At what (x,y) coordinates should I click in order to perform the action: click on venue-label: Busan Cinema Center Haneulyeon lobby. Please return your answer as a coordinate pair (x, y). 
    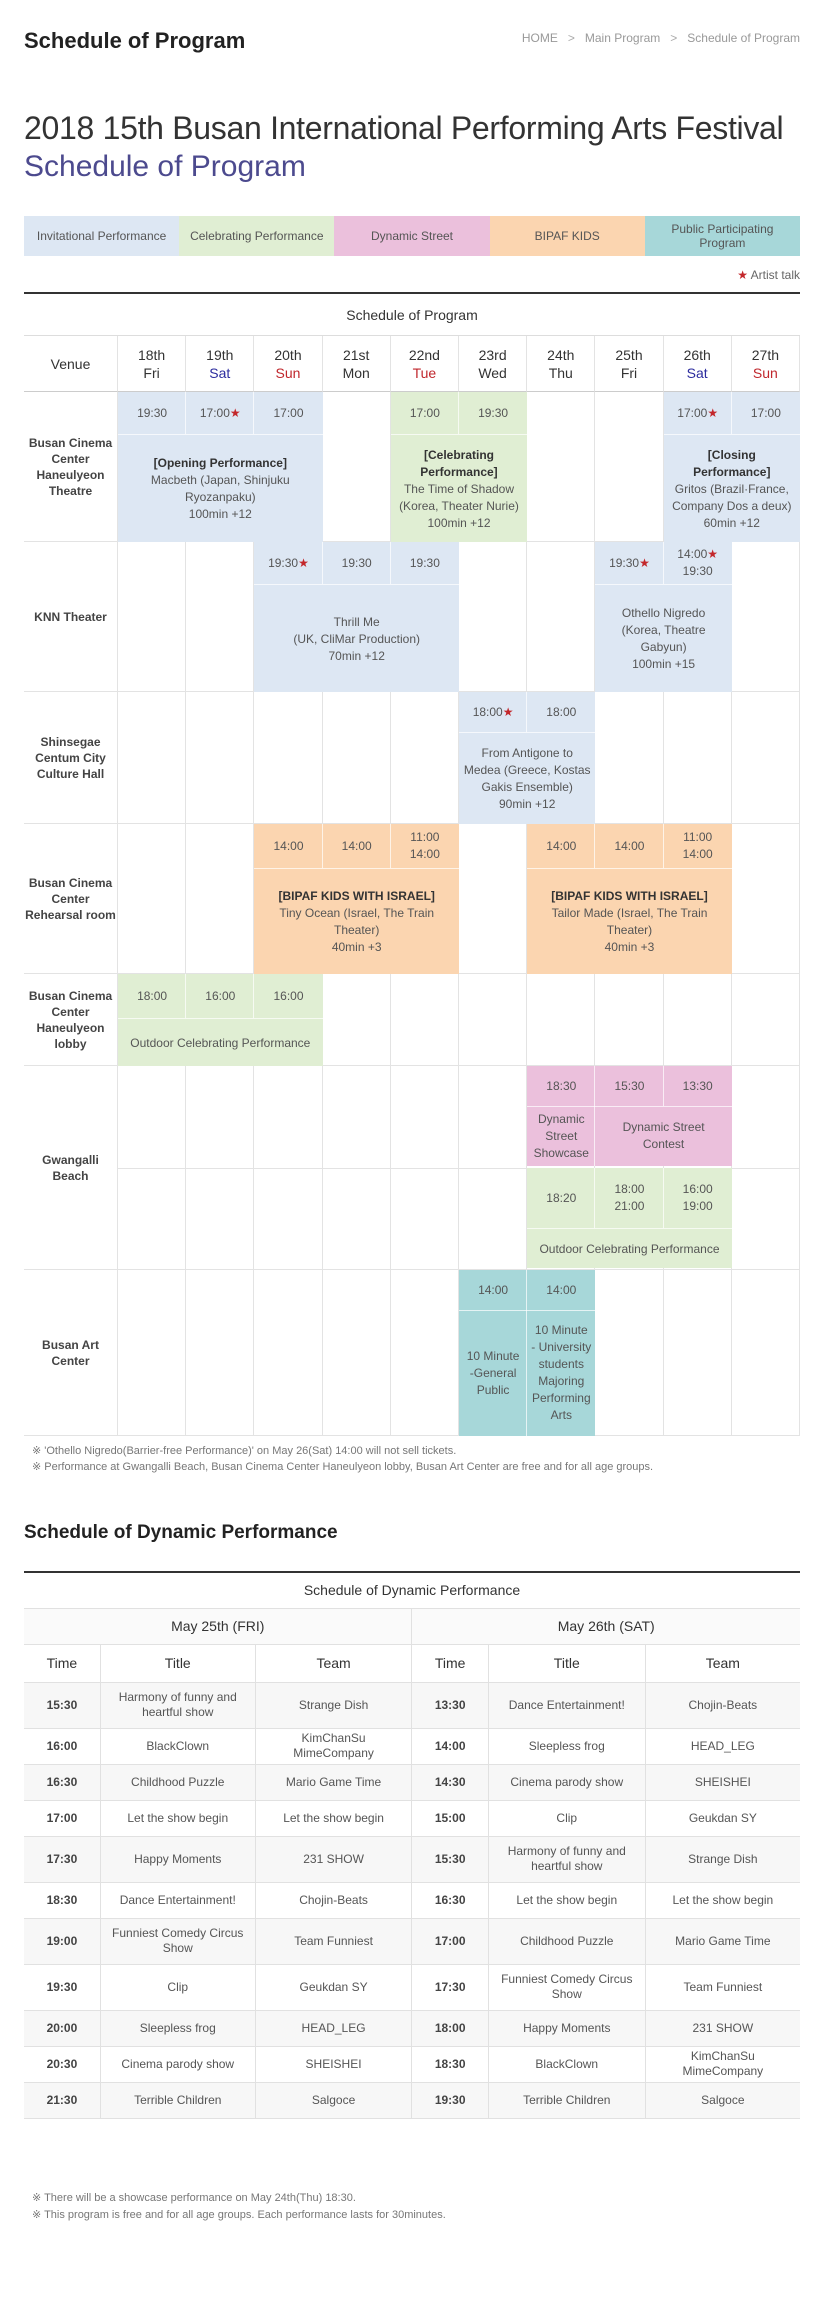
    Looking at the image, I should click on (71, 1020).